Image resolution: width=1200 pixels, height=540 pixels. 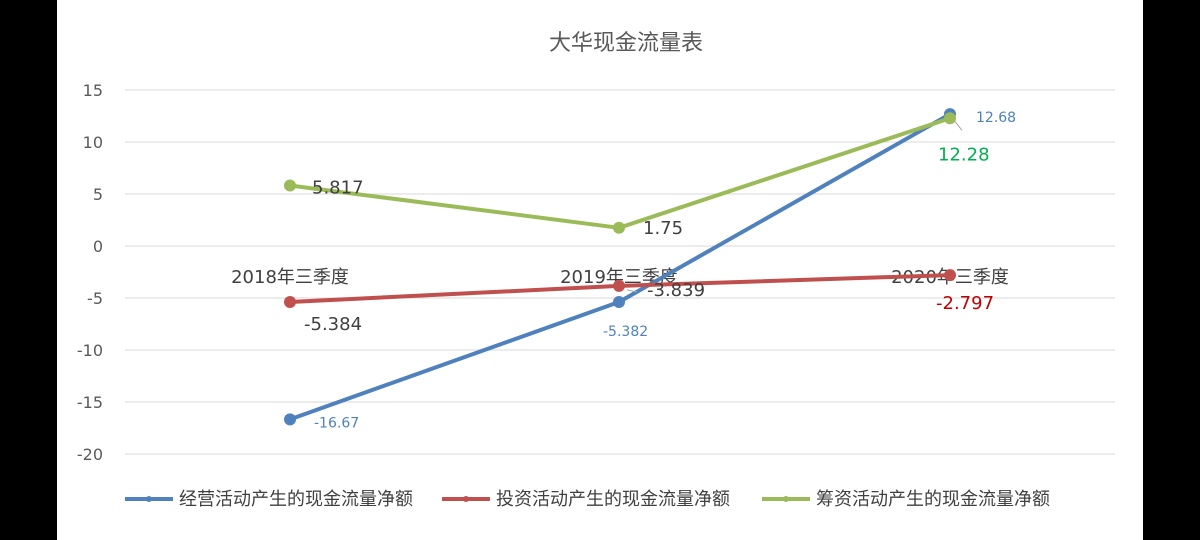 What do you see at coordinates (338, 188) in the screenshot?
I see `data-label: 5.817` at bounding box center [338, 188].